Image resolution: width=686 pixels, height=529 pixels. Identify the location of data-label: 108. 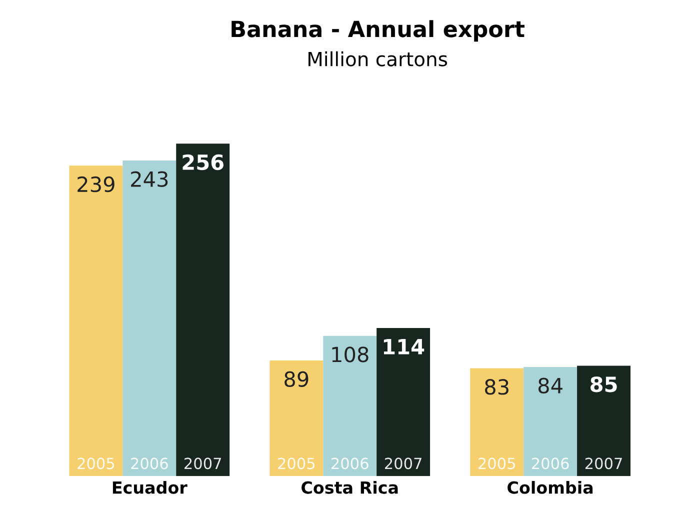
(350, 354).